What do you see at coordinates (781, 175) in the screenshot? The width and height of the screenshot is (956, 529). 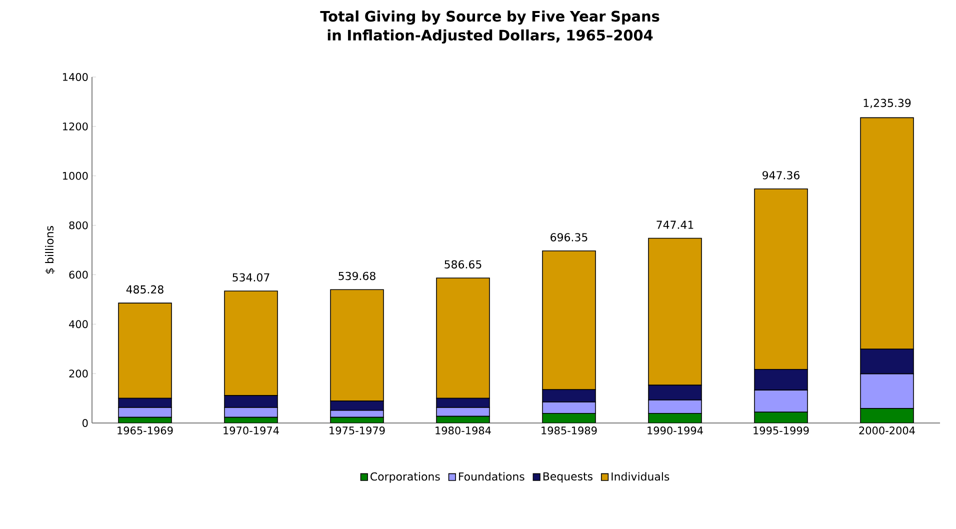 I see `total-label: 947.36` at bounding box center [781, 175].